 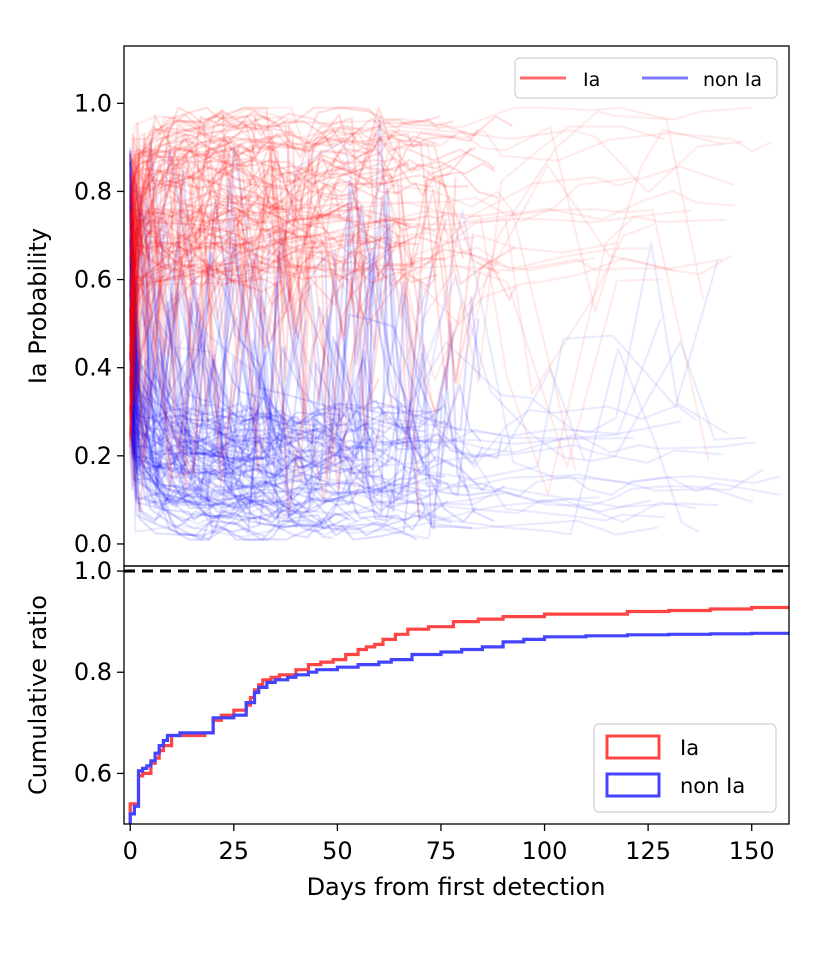 I want to click on top-y-tick-label: 1.0, so click(x=93, y=103).